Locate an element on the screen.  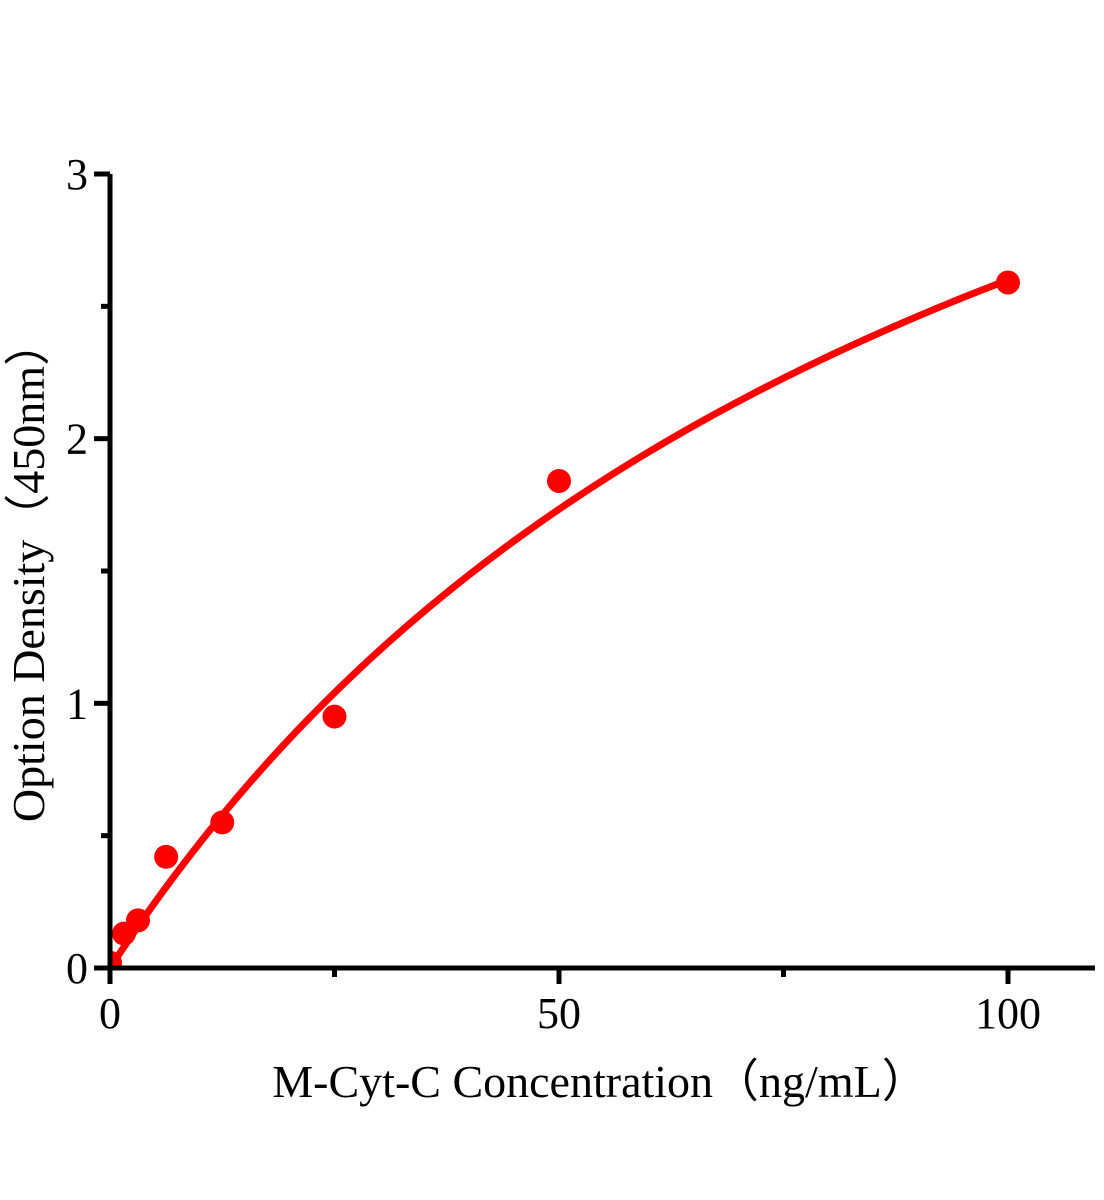
y-tick-label: 2 is located at coordinates (77, 439).